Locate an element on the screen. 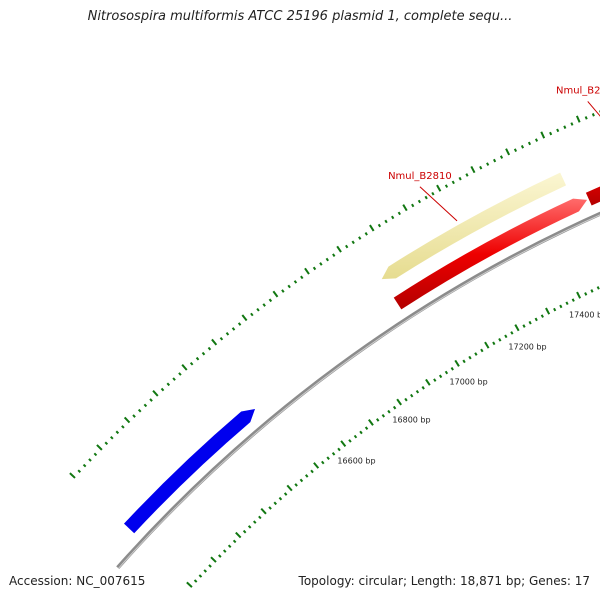 This screenshot has height=600, width=600. gene-label: Nmul_B2811 is located at coordinates (578, 90).